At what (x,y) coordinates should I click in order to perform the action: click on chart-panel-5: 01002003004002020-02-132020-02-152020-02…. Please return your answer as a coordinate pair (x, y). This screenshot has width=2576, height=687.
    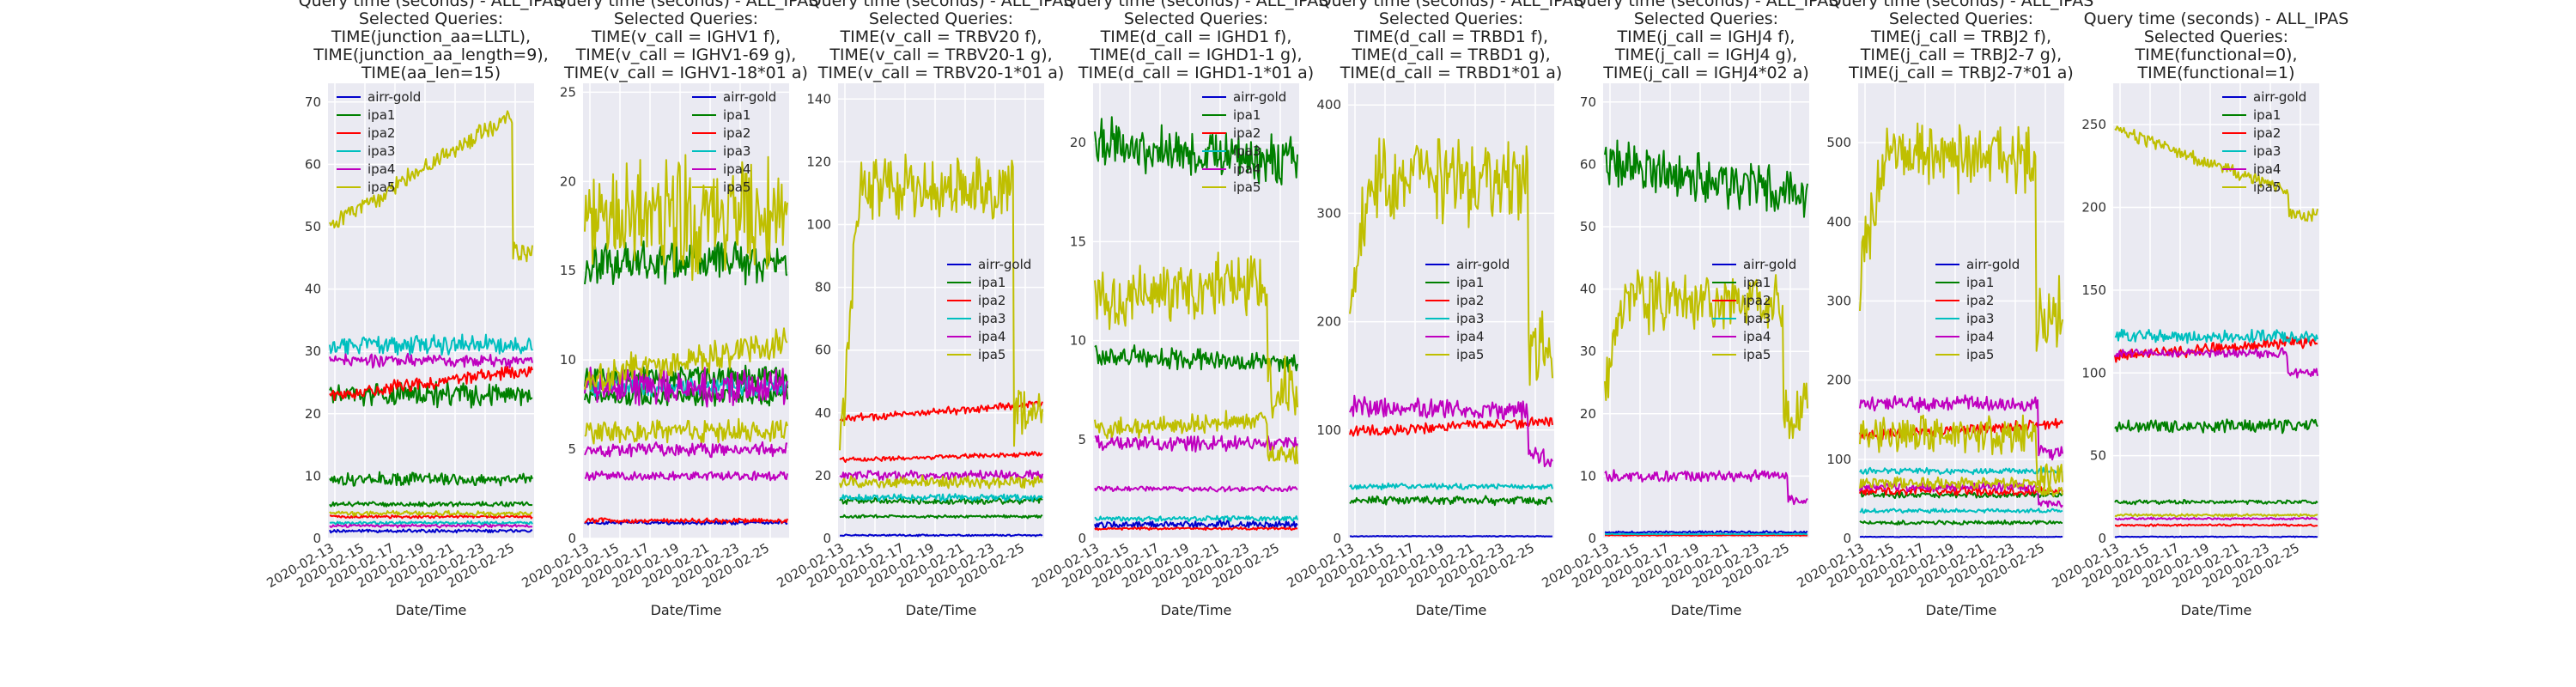
    Looking at the image, I should click on (1433, 309).